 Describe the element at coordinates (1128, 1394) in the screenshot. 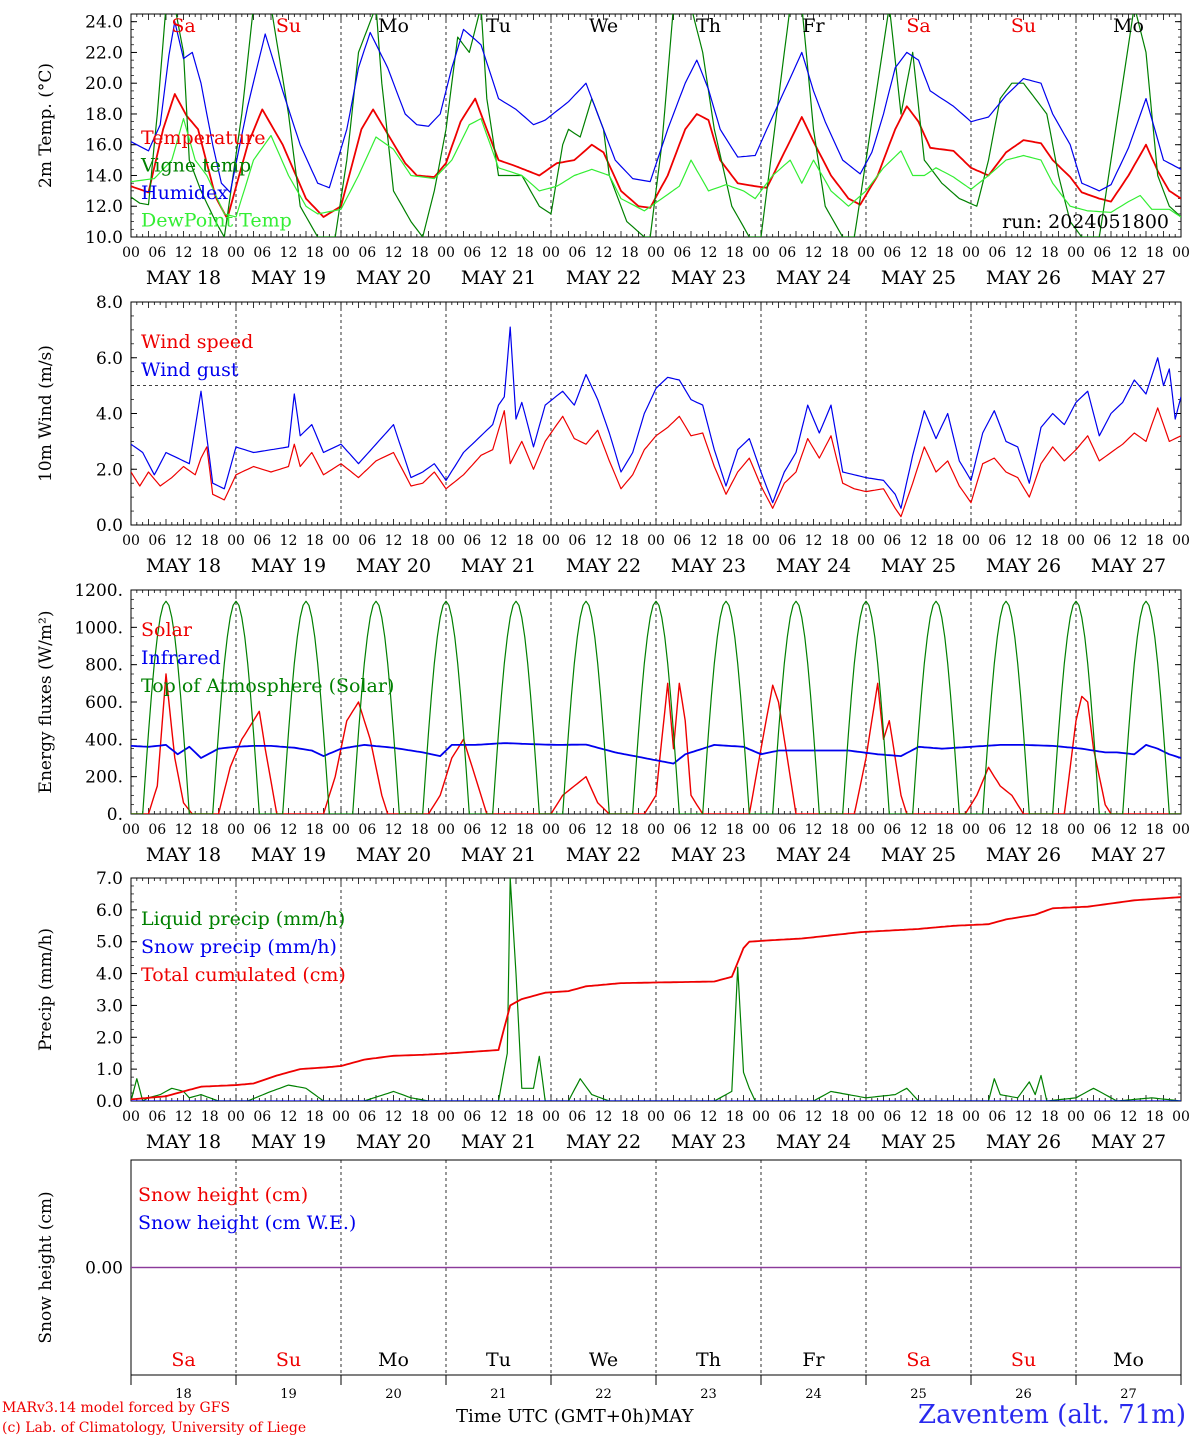

I see `day-number: 27` at that location.